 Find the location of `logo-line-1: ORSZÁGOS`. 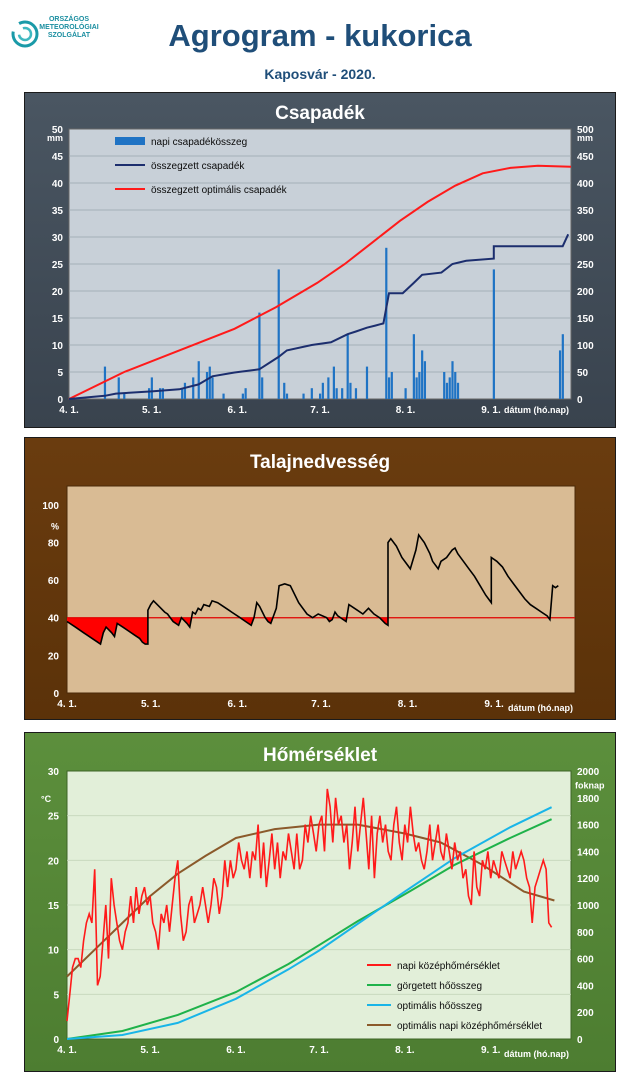

logo-line-1: ORSZÁGOS is located at coordinates (69, 19).